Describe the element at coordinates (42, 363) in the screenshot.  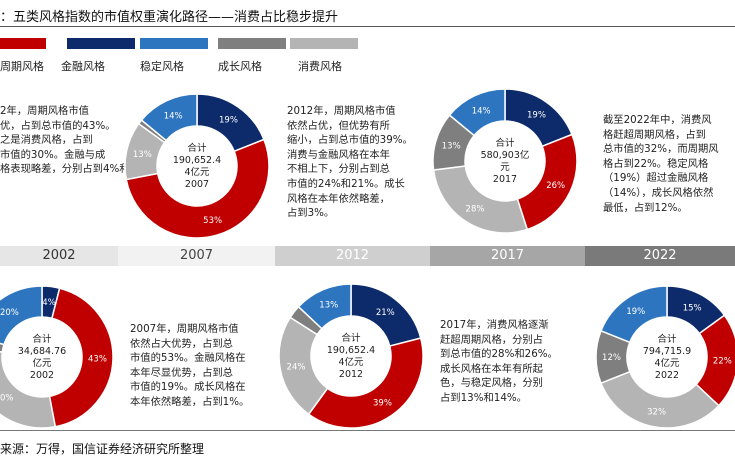
I see `donut-center-line-2002-2: 亿元` at that location.